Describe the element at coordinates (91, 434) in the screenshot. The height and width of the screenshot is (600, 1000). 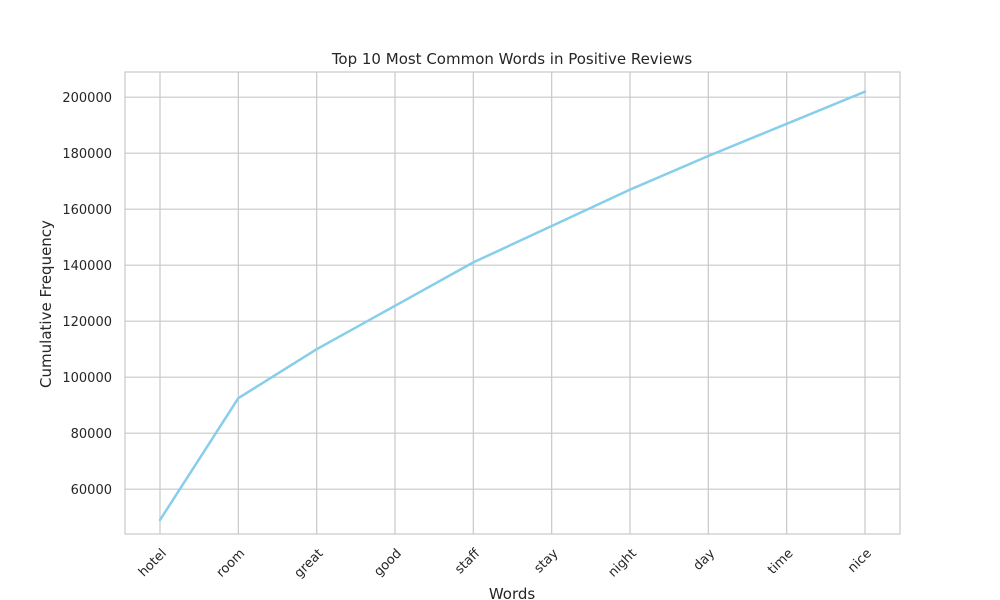
I see `y-tick-label: 80000` at that location.